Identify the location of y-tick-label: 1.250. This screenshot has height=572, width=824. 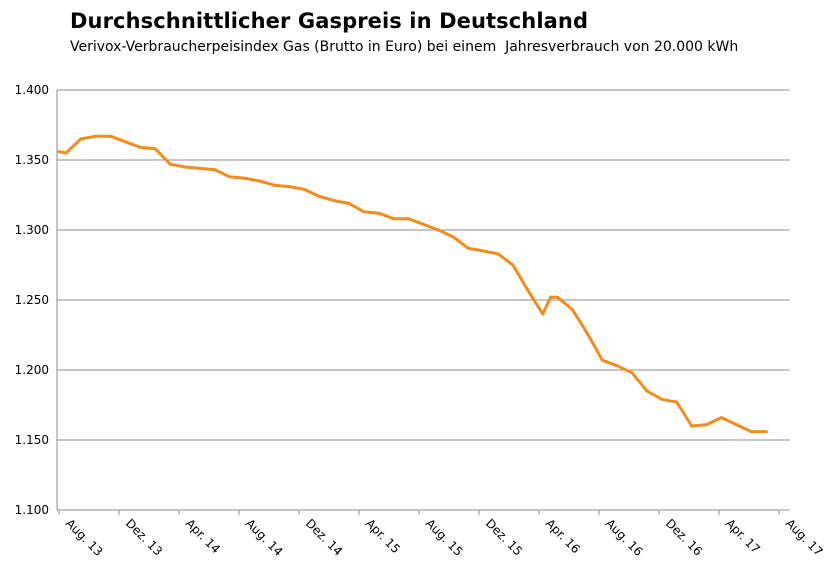
(32, 300).